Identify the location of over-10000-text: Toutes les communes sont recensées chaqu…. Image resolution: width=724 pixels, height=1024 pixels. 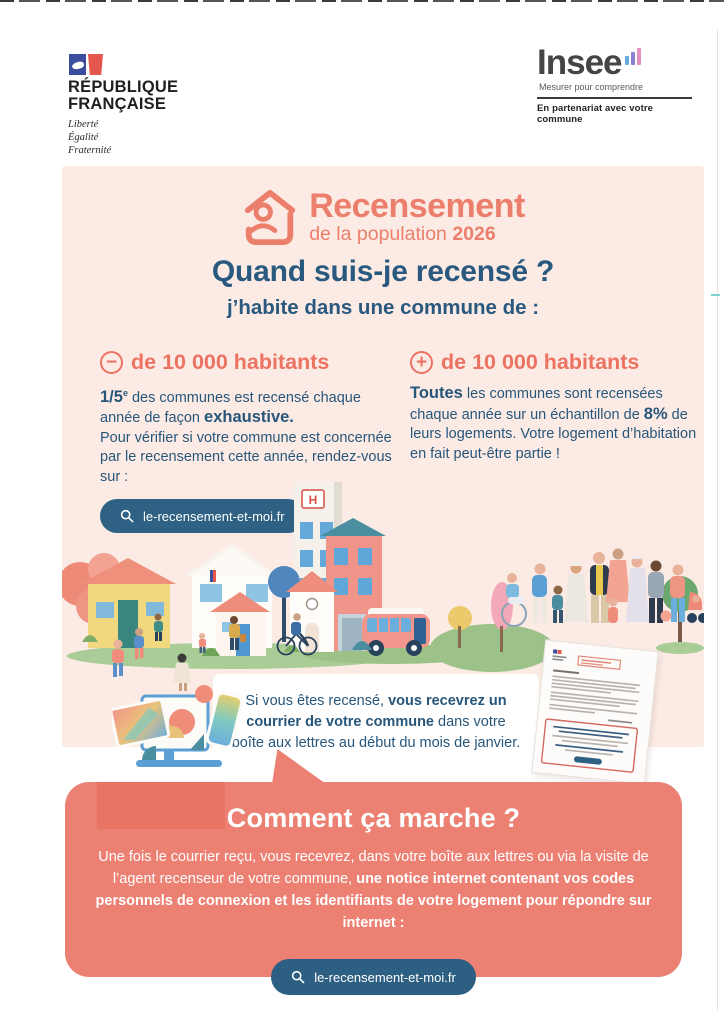
(553, 423).